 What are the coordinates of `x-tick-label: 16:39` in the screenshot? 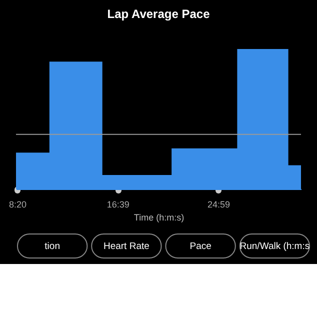 It's located at (118, 205).